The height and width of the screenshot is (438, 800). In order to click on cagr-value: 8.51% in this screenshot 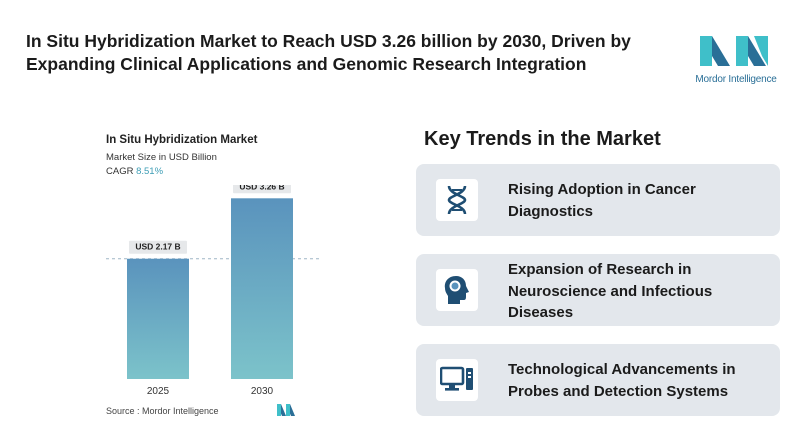, I will do `click(150, 171)`.